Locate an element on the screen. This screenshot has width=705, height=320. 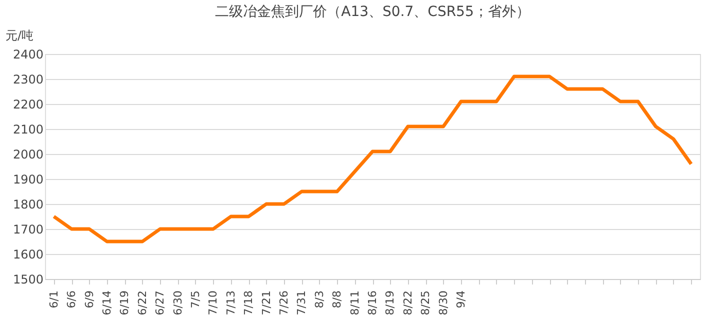
x-tick-label: 8/3 is located at coordinates (319, 299).